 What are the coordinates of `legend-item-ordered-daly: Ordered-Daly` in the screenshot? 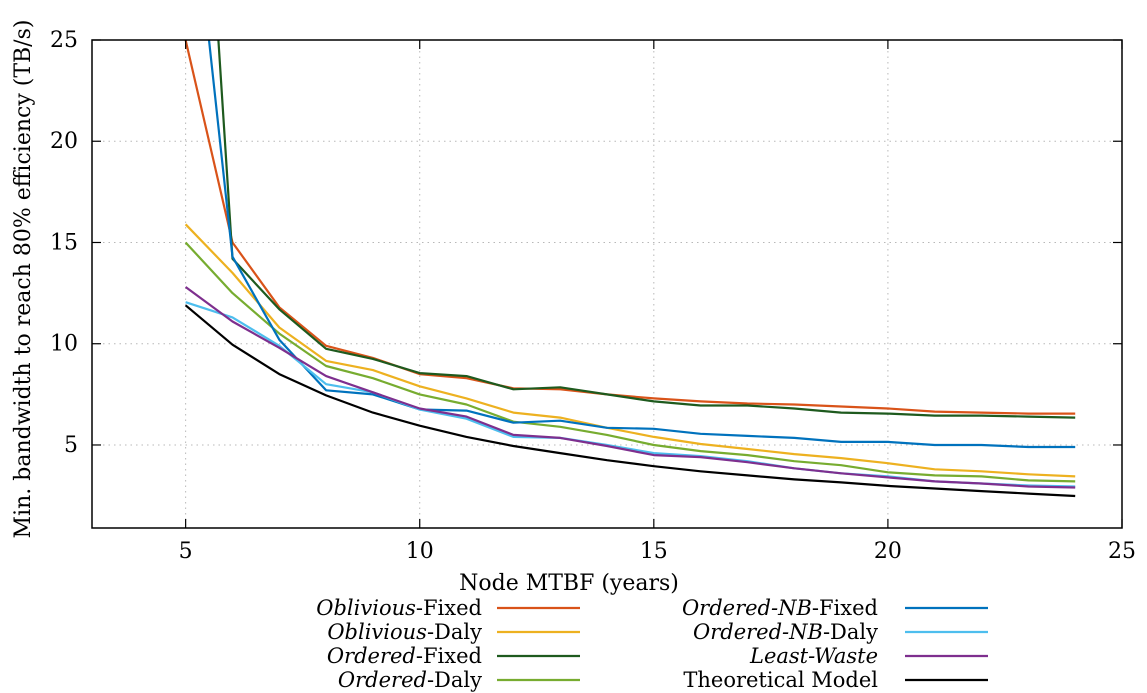 It's located at (459, 680).